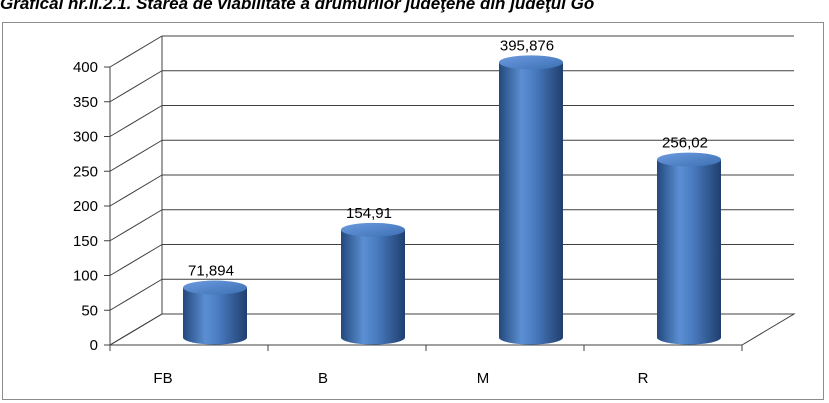 This screenshot has width=829, height=403. Describe the element at coordinates (527, 45) in the screenshot. I see `data-label: 395,876` at that location.